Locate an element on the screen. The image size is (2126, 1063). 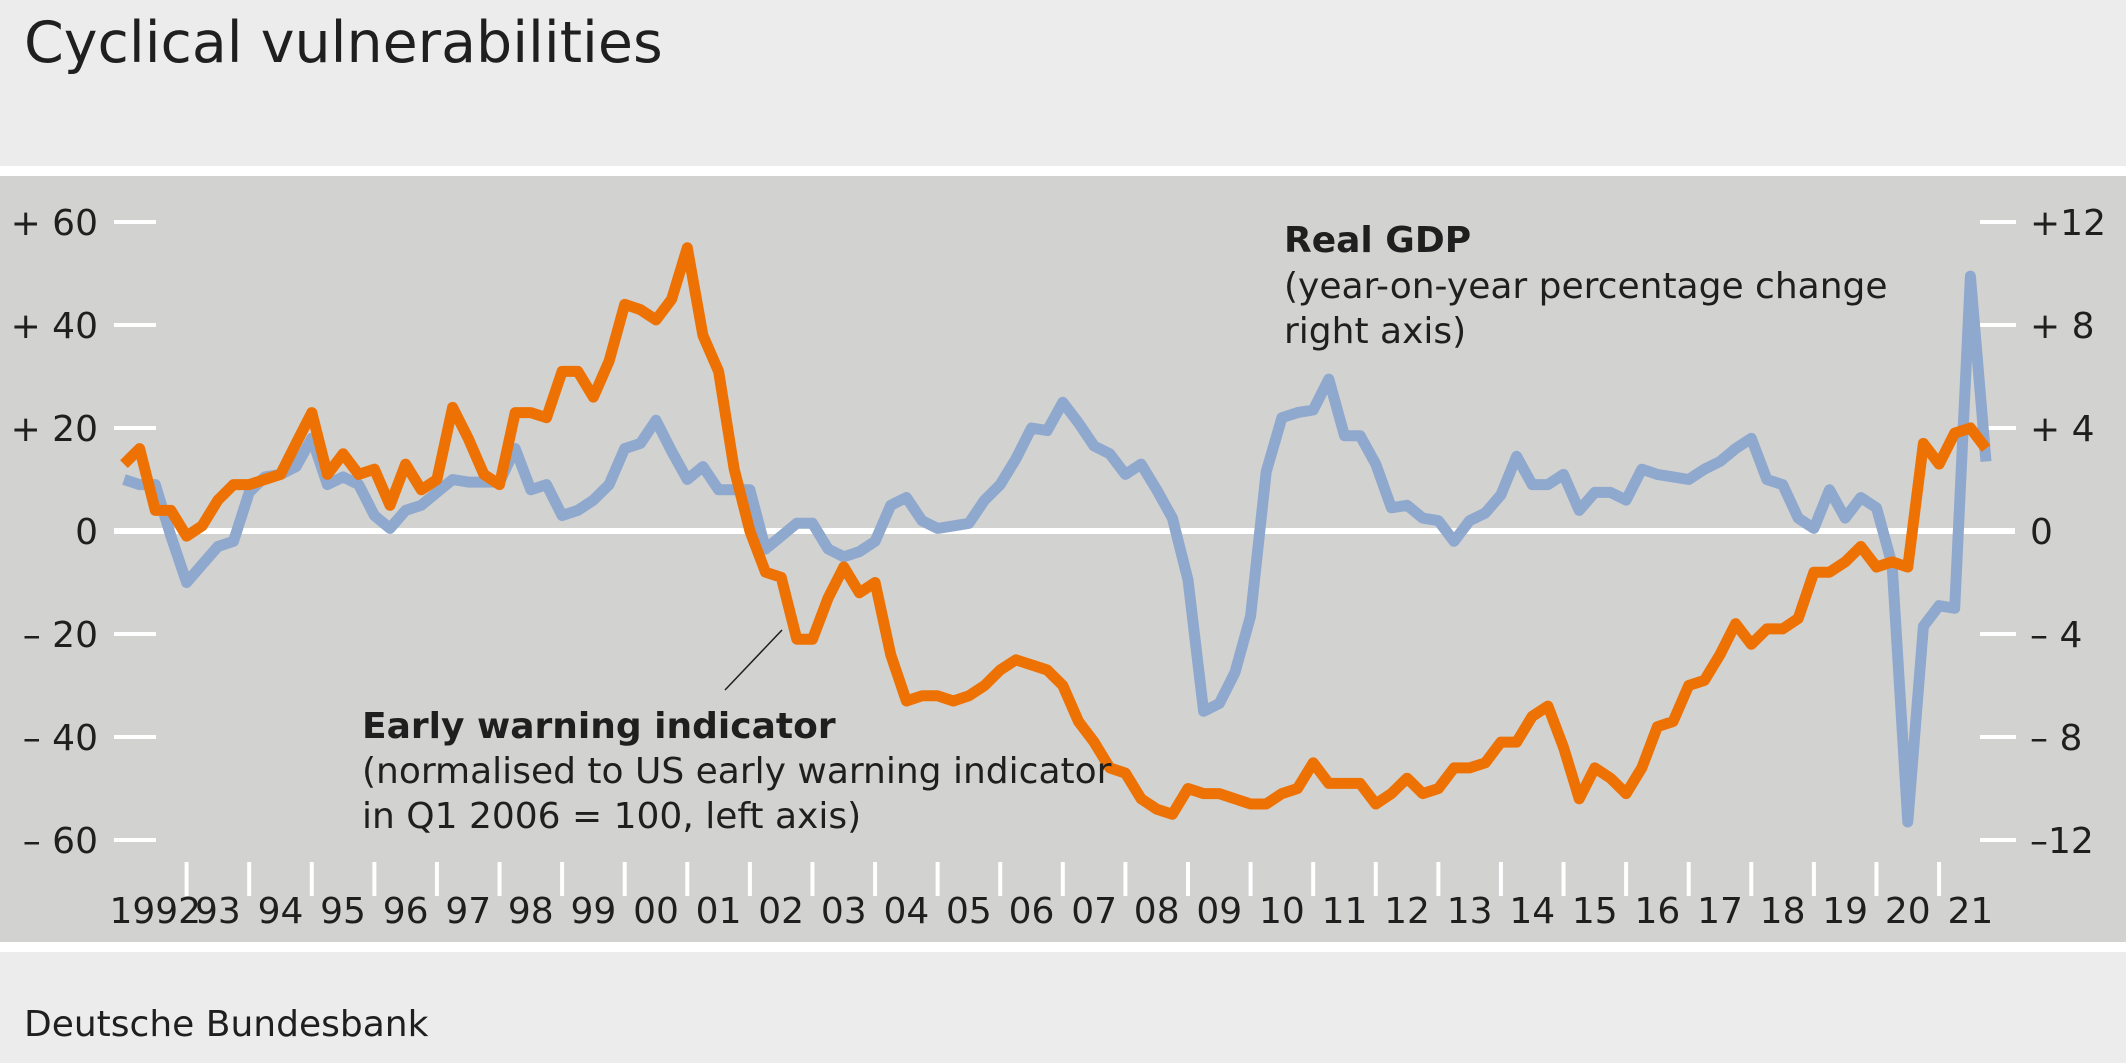
x-tick-label: 06 is located at coordinates (1032, 911).